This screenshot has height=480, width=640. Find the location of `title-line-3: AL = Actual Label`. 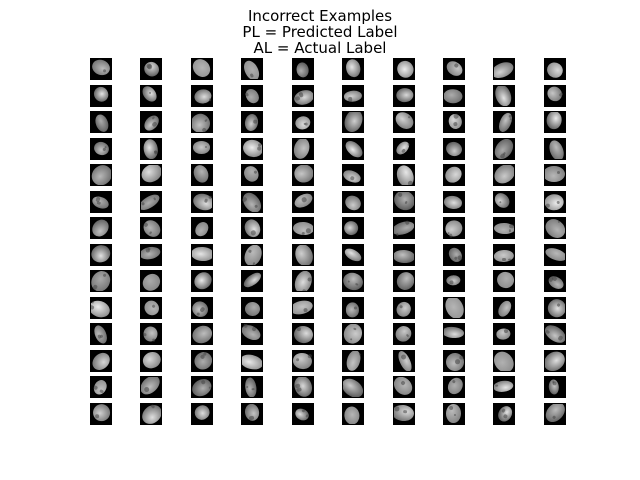

title-line-3: AL = Actual Label is located at coordinates (320, 48).